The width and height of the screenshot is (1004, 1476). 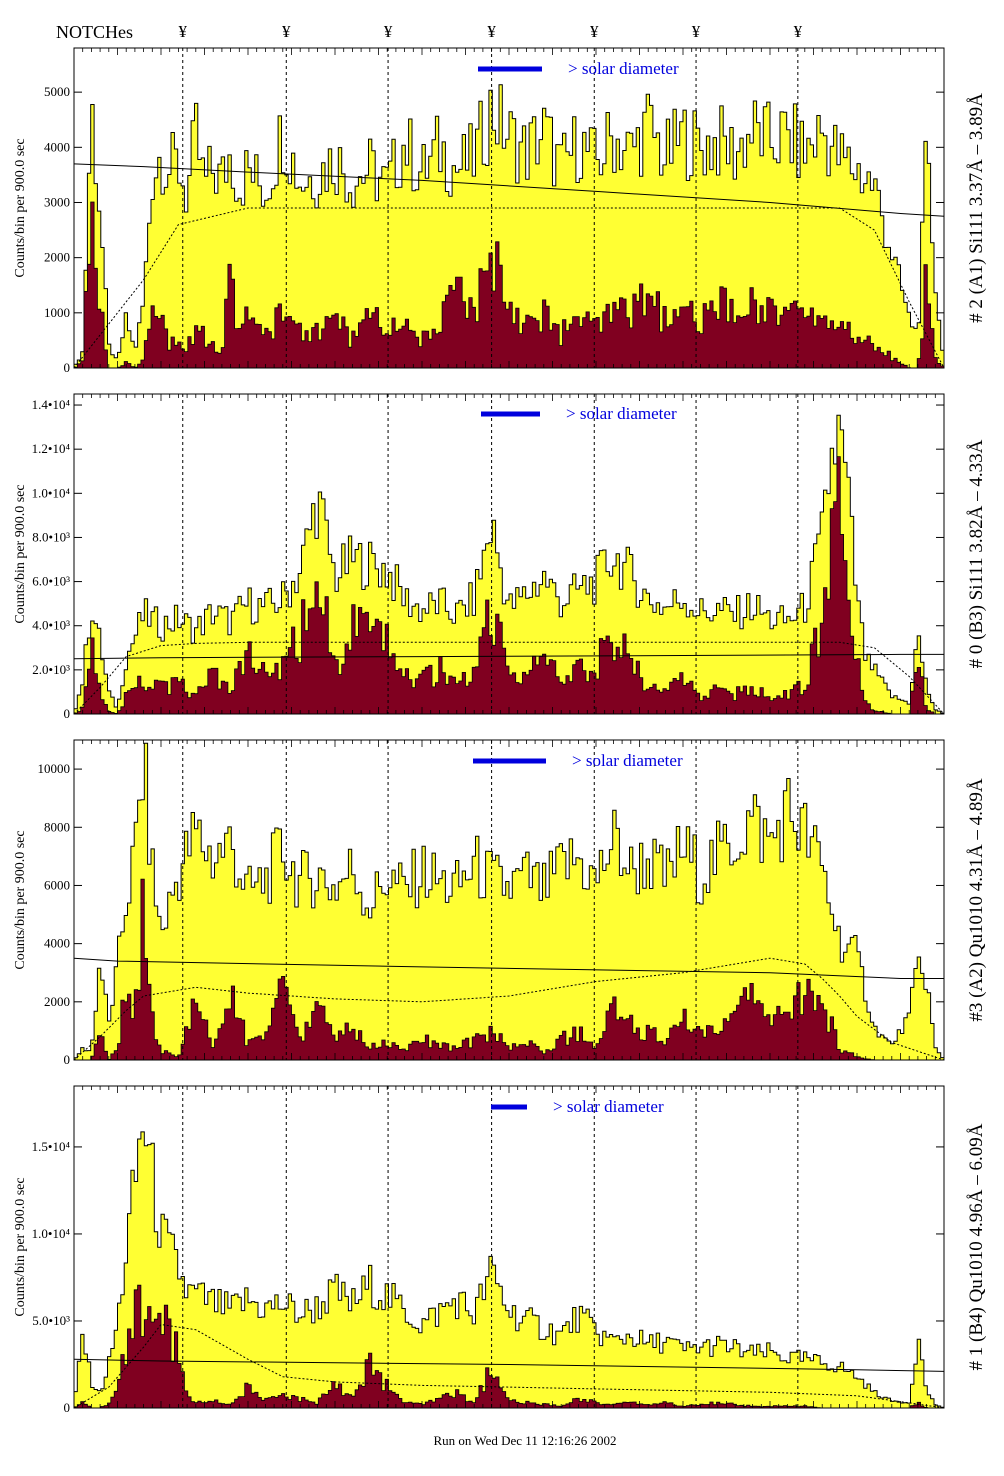 I want to click on notch-marks: ¥ ¥ ¥ ¥ ¥ ¥ ¥, so click(x=491, y=31).